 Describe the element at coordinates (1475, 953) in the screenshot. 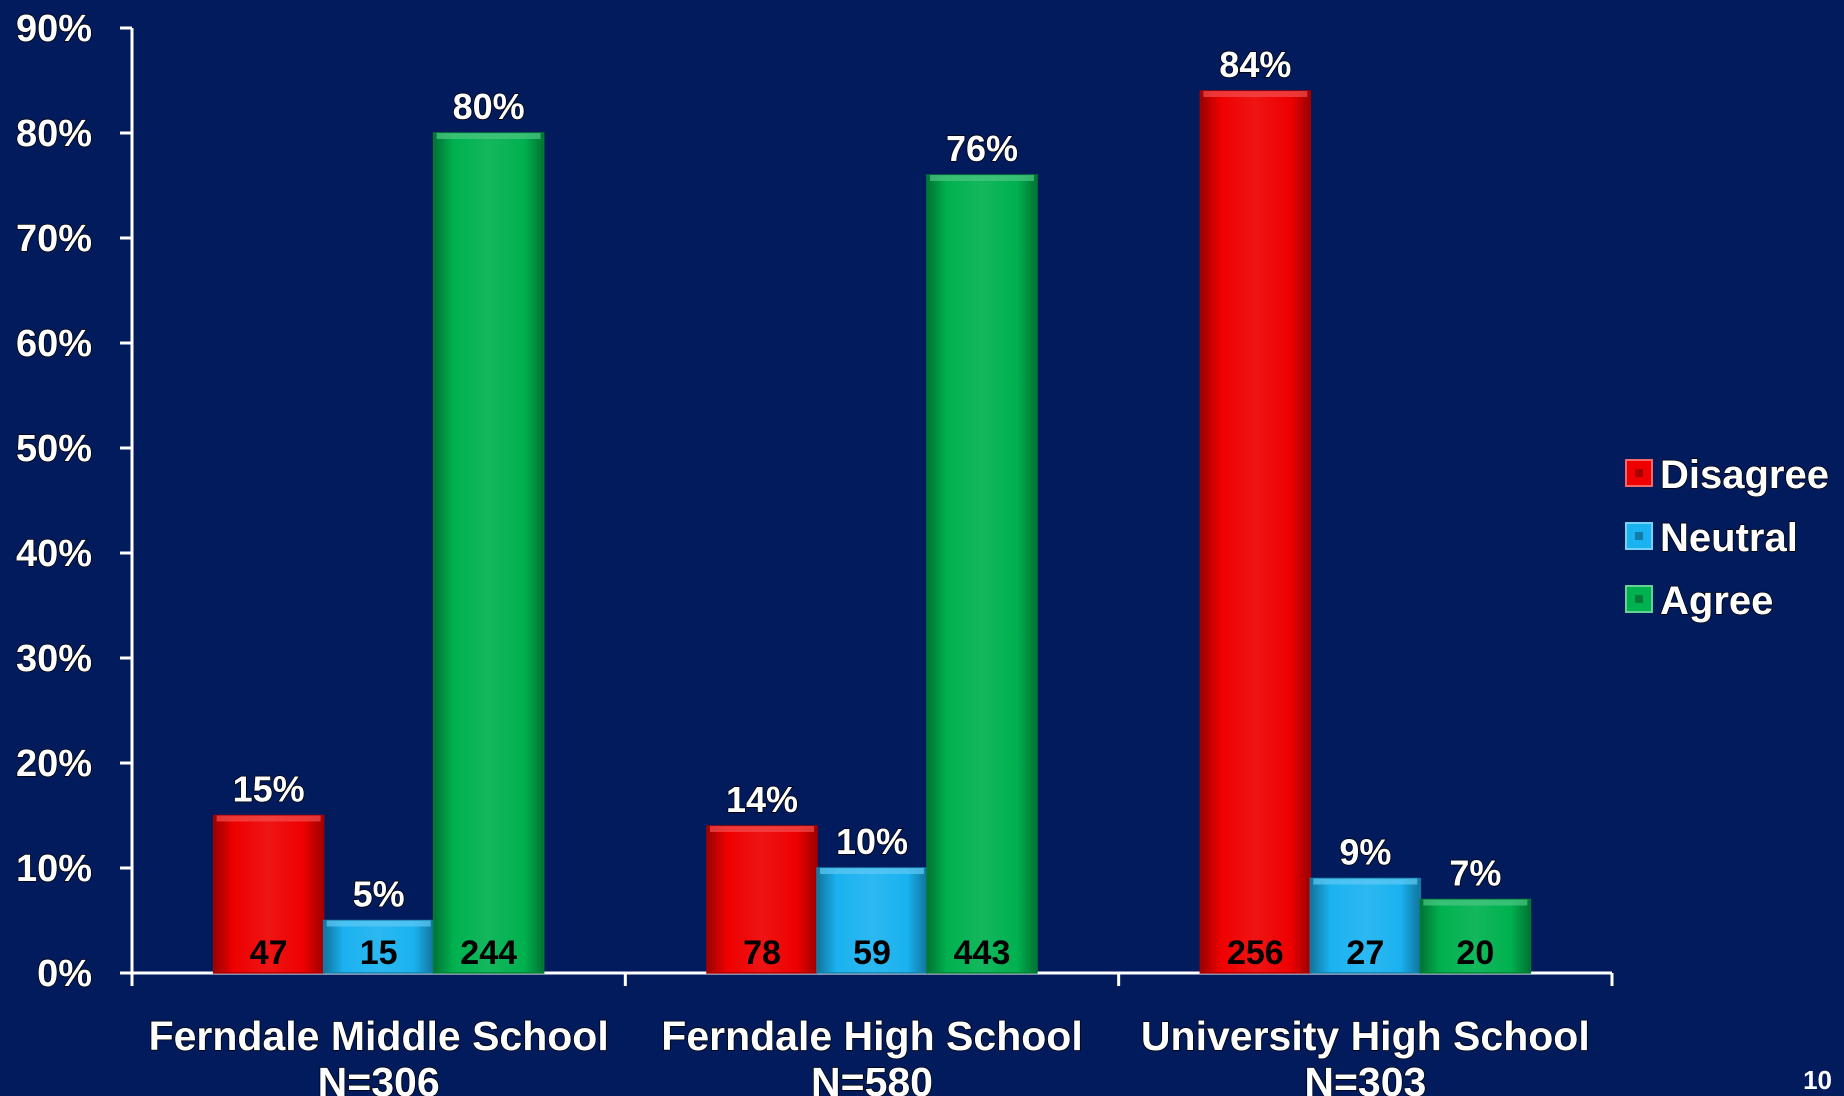

I see `bar-count-label: 20` at that location.